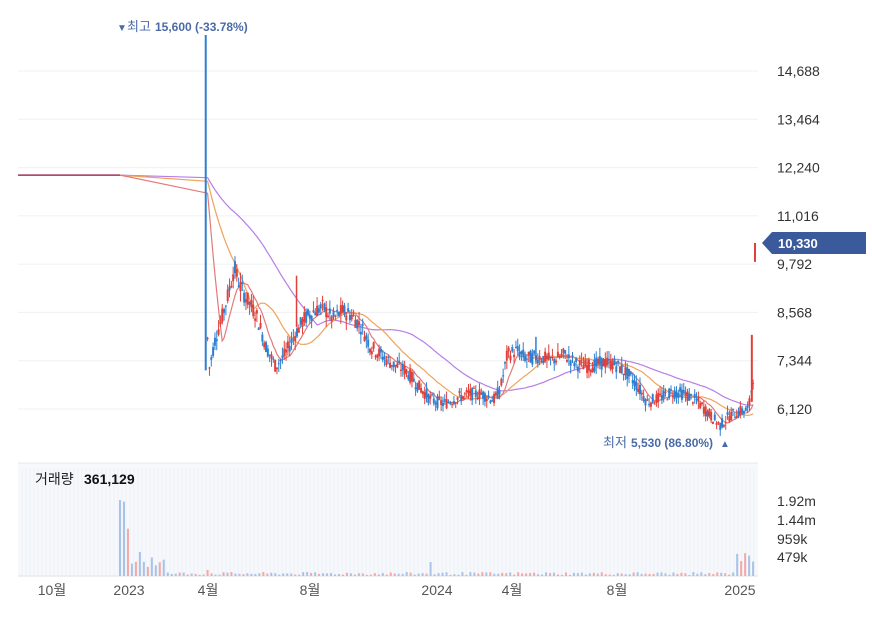 Image resolution: width=872 pixels, height=631 pixels. Describe the element at coordinates (792, 539) in the screenshot. I see `volume-tick-label: 959k` at that location.